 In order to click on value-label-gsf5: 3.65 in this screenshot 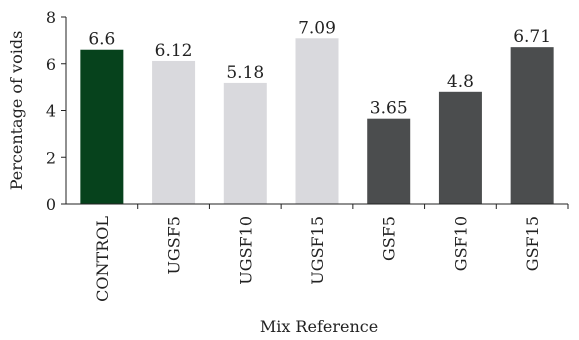, I will do `click(389, 109)`.